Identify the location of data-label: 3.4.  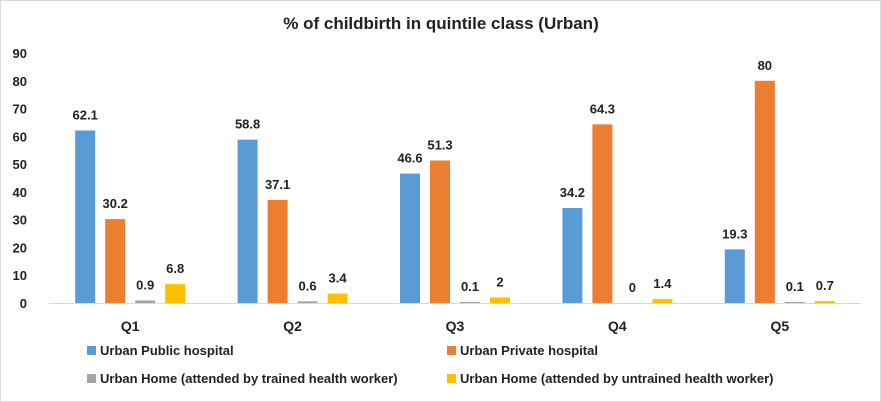
(338, 278).